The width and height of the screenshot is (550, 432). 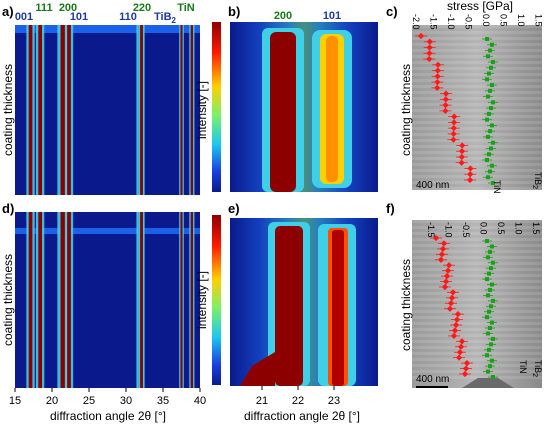 What do you see at coordinates (334, 401) in the screenshot?
I see `x-tick-label: 23` at bounding box center [334, 401].